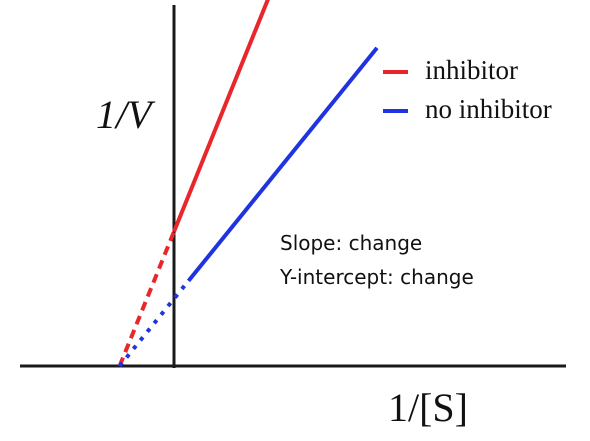 Image resolution: width=590 pixels, height=441 pixels. What do you see at coordinates (471, 70) in the screenshot?
I see `legend-label-inhibitor: inhibitor` at bounding box center [471, 70].